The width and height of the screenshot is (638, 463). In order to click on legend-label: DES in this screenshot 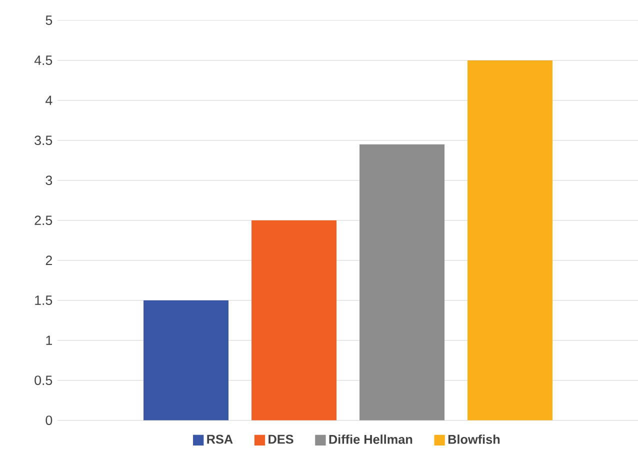, I will do `click(281, 439)`.